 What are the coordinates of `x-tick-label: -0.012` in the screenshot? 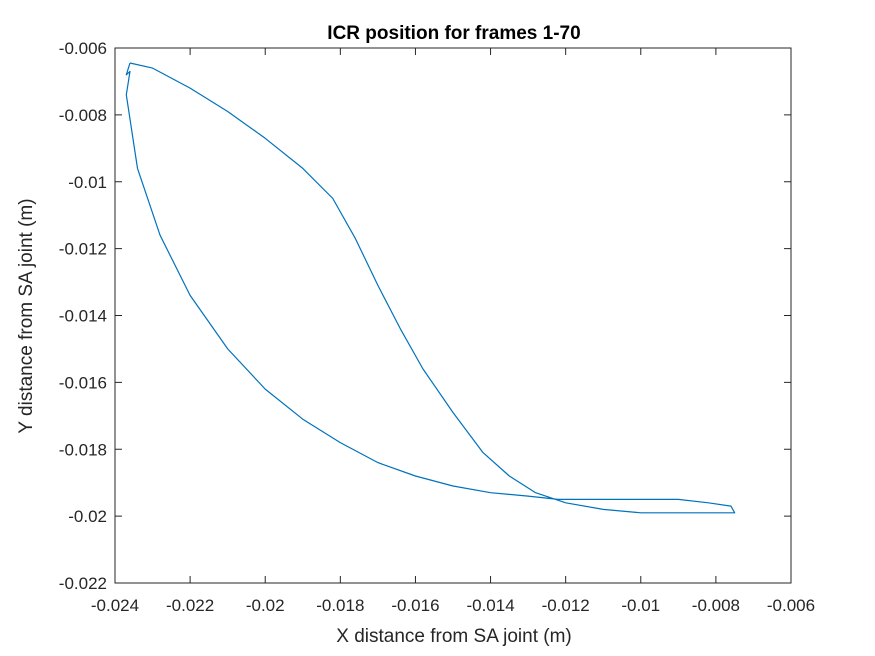 It's located at (566, 605).